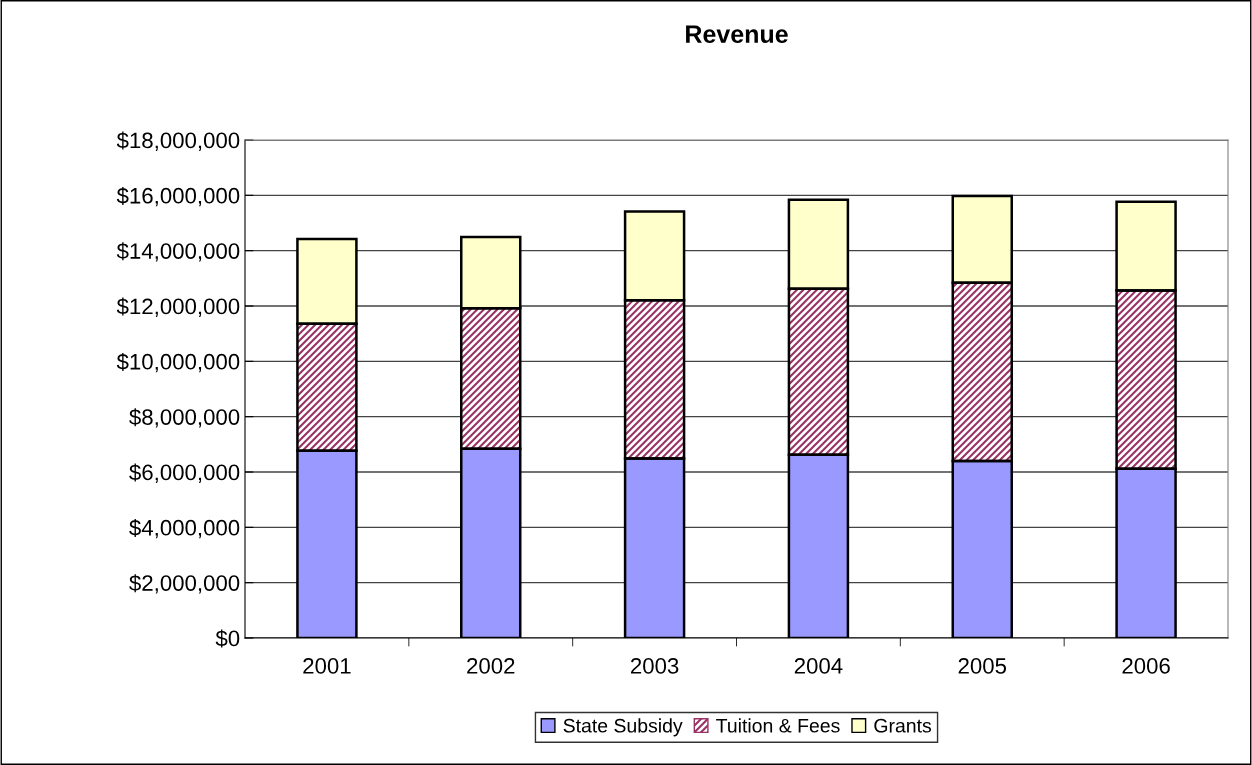 Image resolution: width=1252 pixels, height=765 pixels. What do you see at coordinates (903, 725) in the screenshot?
I see `legend-label: Grants` at bounding box center [903, 725].